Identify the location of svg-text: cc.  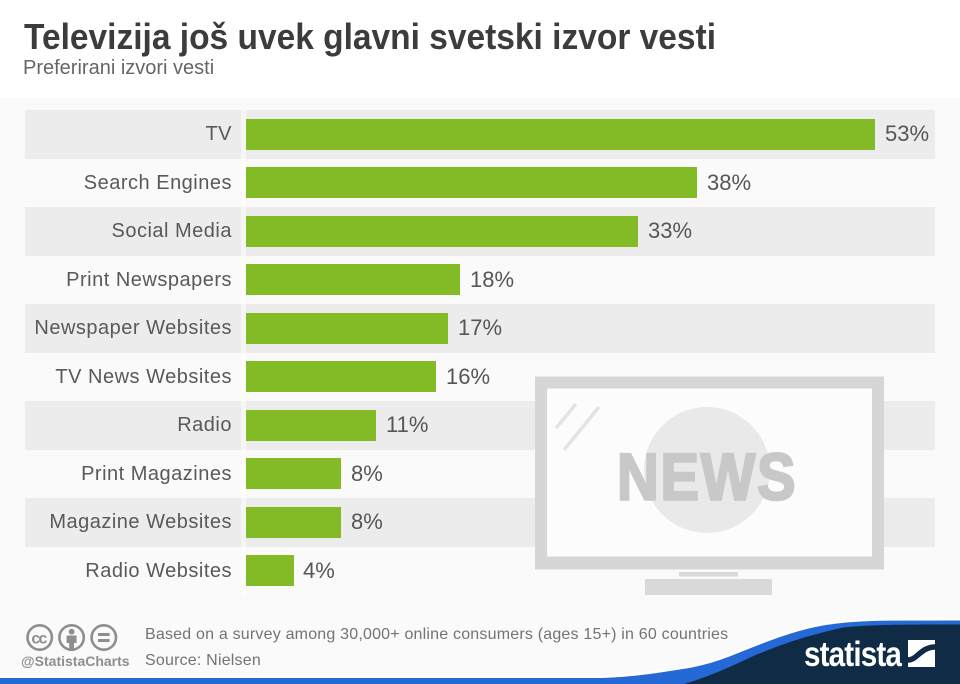
(39, 638).